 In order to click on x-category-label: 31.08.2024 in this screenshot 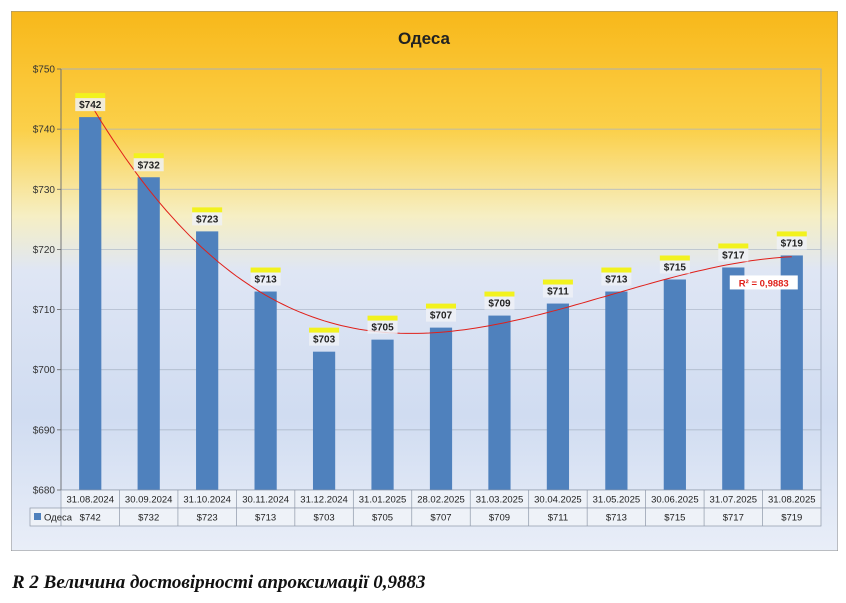, I will do `click(90, 500)`.